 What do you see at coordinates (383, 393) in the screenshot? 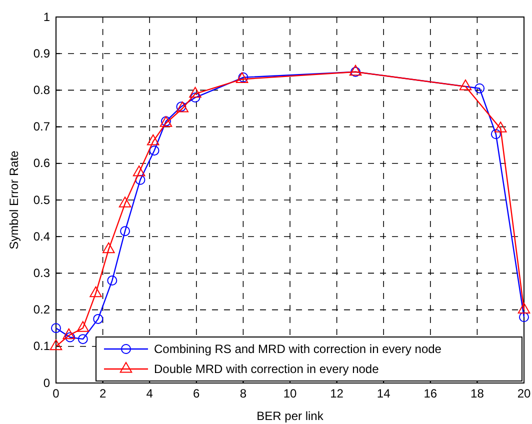
I see `x-tick-label: 14` at bounding box center [383, 393].